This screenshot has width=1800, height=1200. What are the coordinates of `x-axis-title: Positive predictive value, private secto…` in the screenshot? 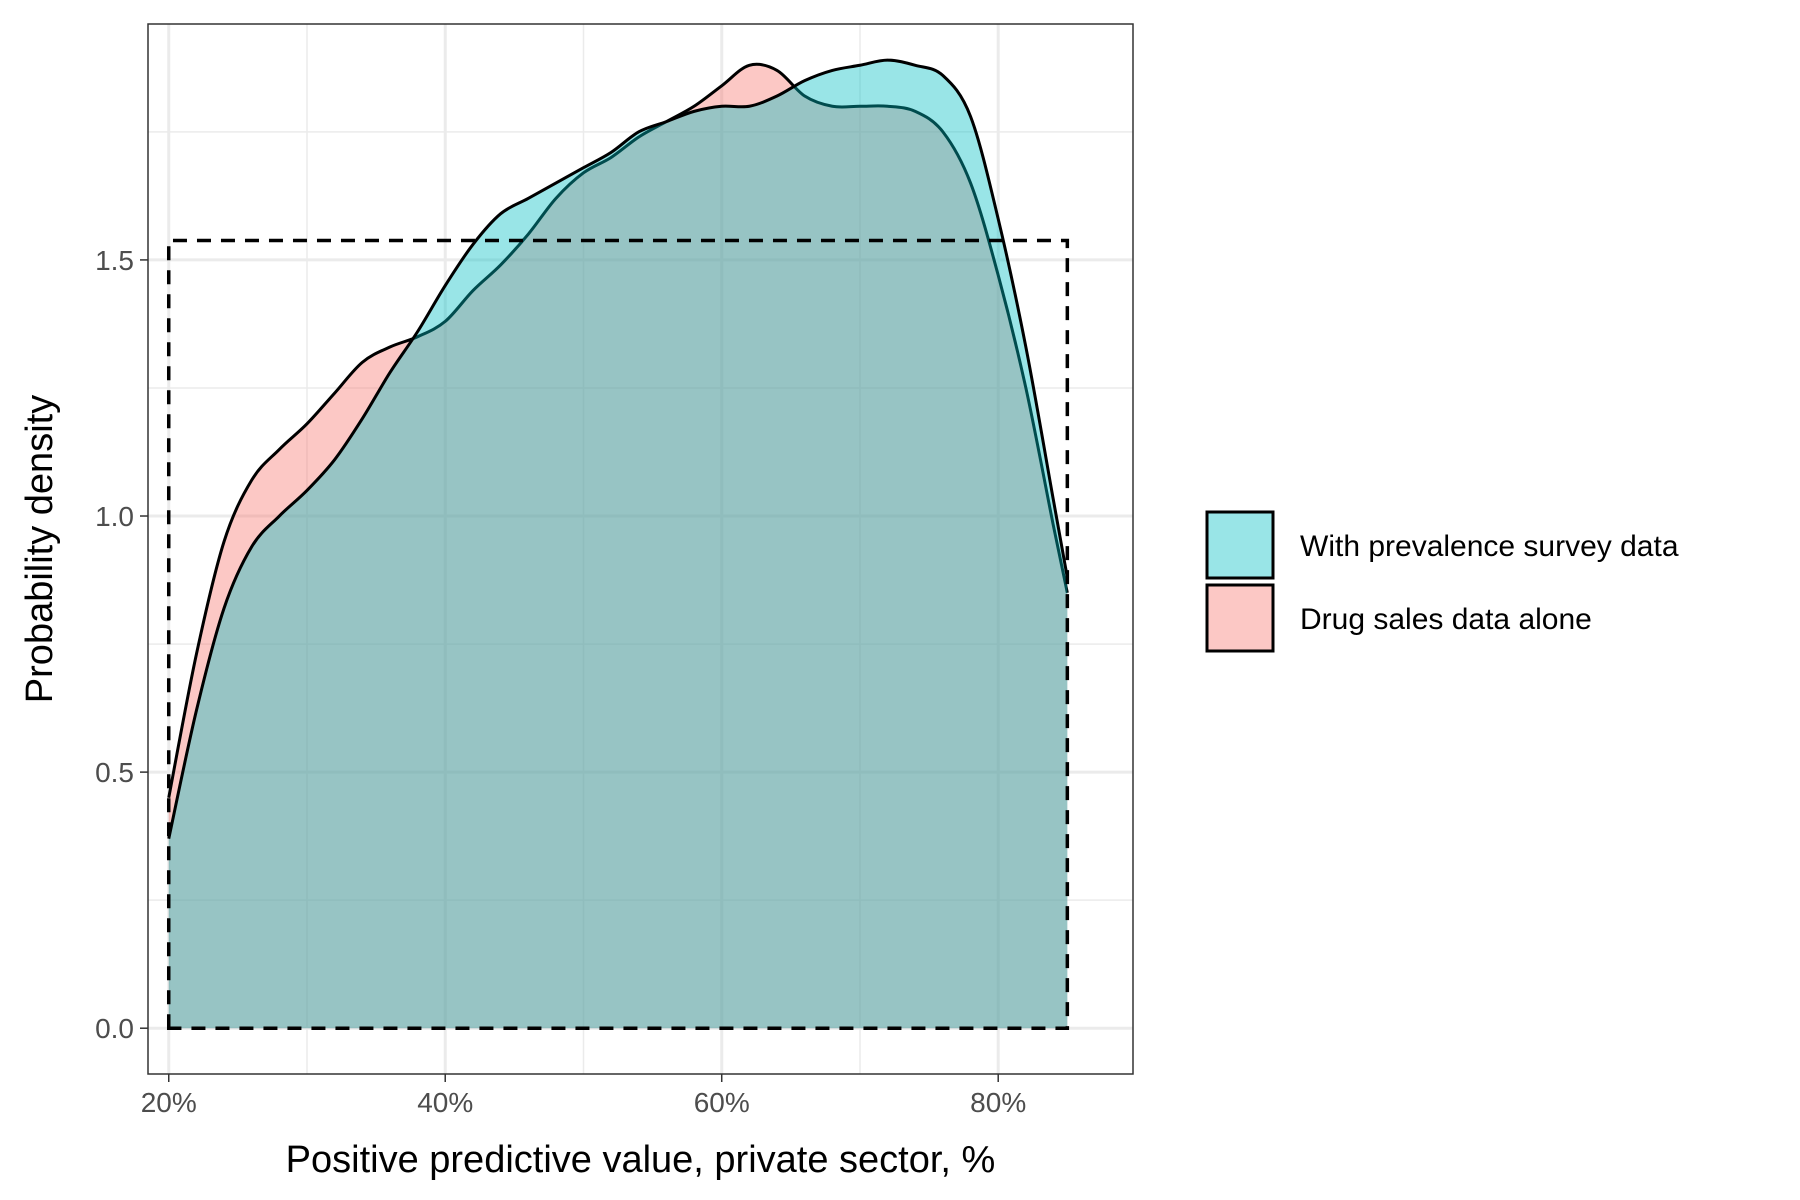 It's located at (641, 1160).